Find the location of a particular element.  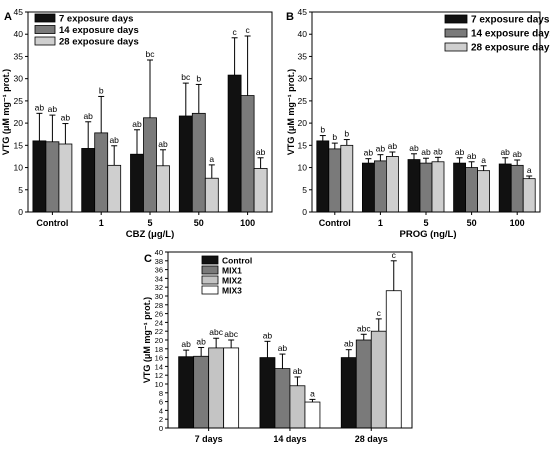

y-tick-label: 0 is located at coordinates (304, 212).